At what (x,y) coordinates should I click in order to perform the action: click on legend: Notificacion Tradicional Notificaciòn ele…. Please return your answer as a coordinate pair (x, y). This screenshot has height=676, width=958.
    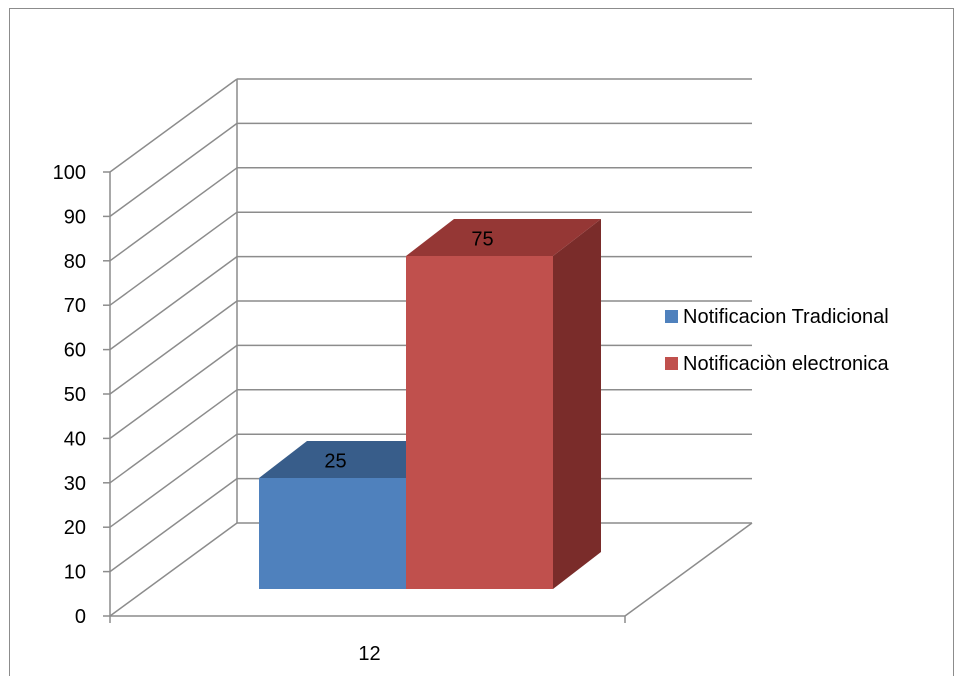
    Looking at the image, I should click on (777, 340).